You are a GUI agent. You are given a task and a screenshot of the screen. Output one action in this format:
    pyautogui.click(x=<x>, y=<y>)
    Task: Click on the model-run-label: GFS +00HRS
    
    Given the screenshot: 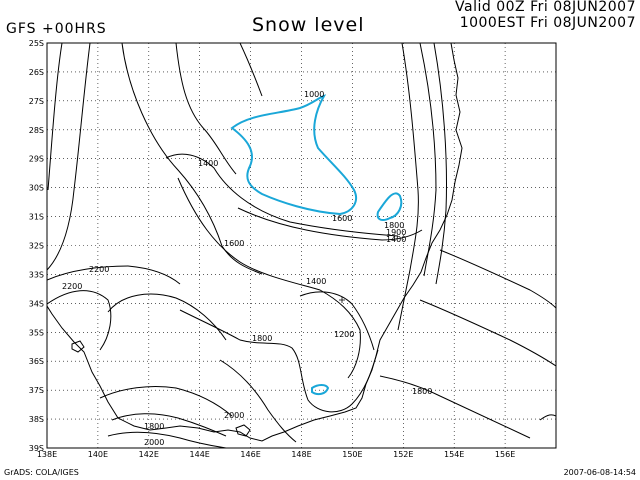 What is the action you would take?
    pyautogui.click(x=56, y=29)
    